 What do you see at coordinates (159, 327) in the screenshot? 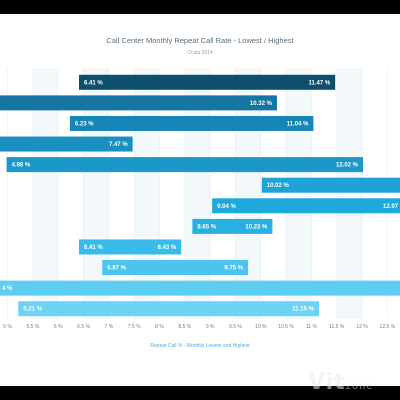
I see `x-tick-label: 8 %` at bounding box center [159, 327].